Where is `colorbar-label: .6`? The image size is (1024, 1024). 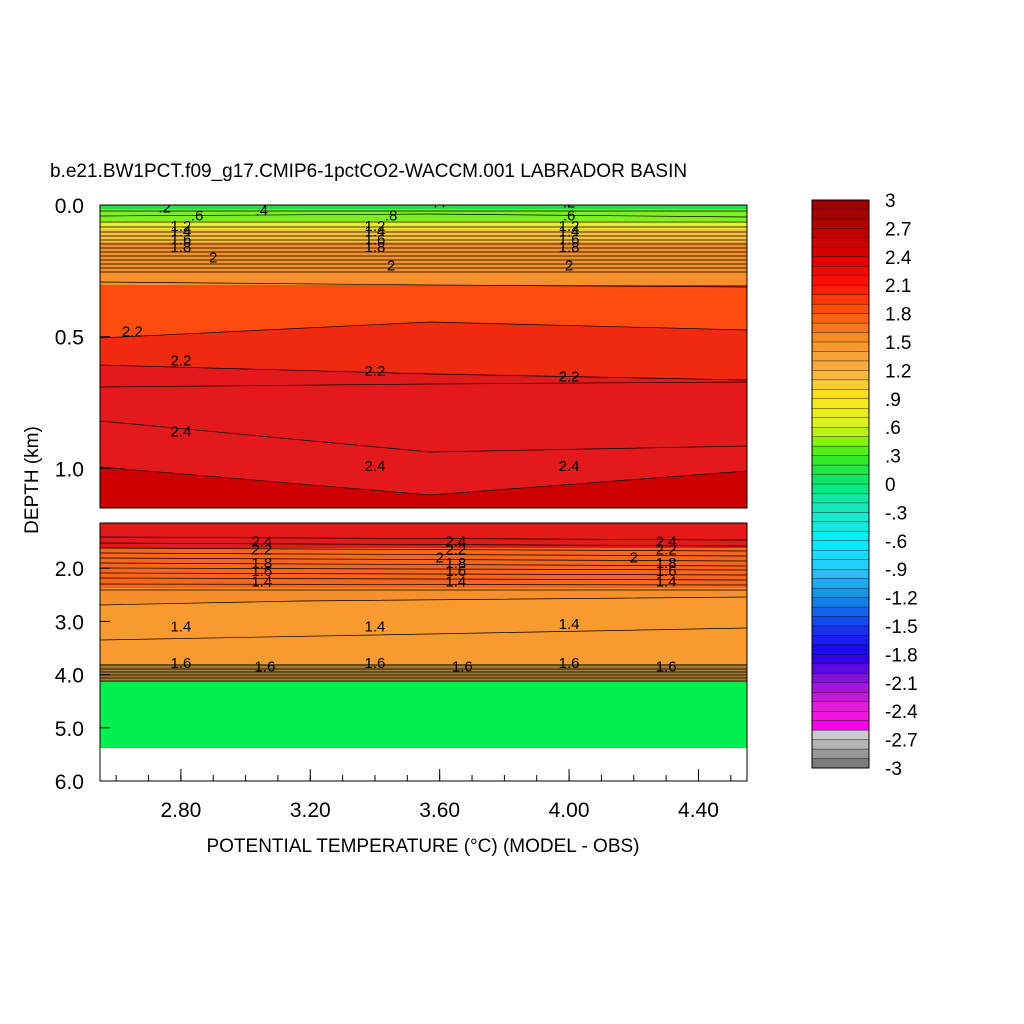 colorbar-label: .6 is located at coordinates (893, 428).